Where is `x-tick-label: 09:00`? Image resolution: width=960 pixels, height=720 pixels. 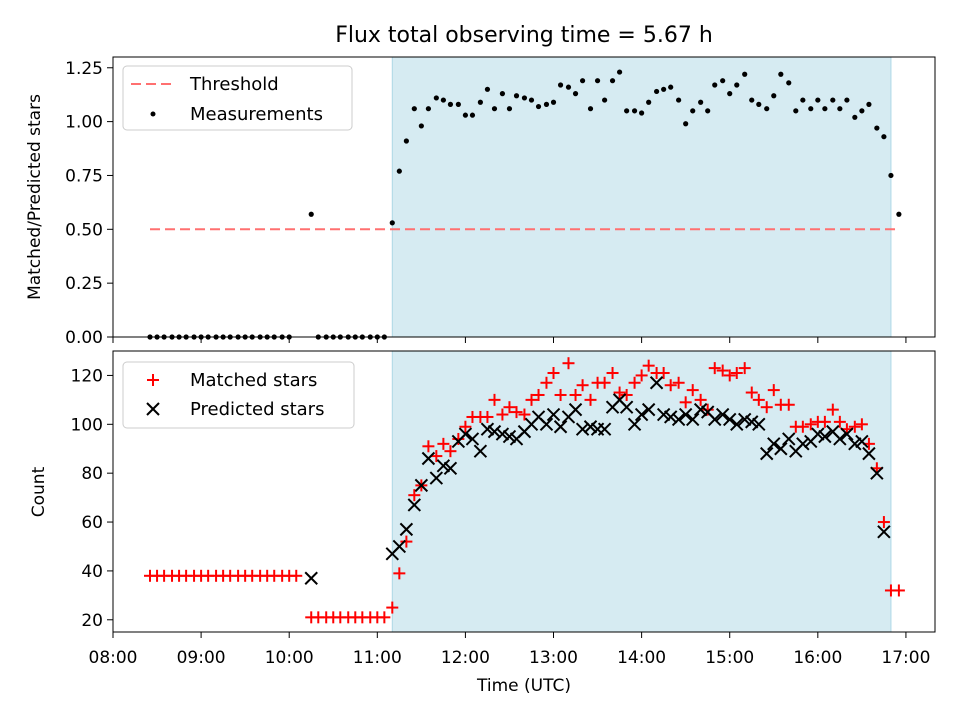 x-tick-label: 09:00 is located at coordinates (201, 658).